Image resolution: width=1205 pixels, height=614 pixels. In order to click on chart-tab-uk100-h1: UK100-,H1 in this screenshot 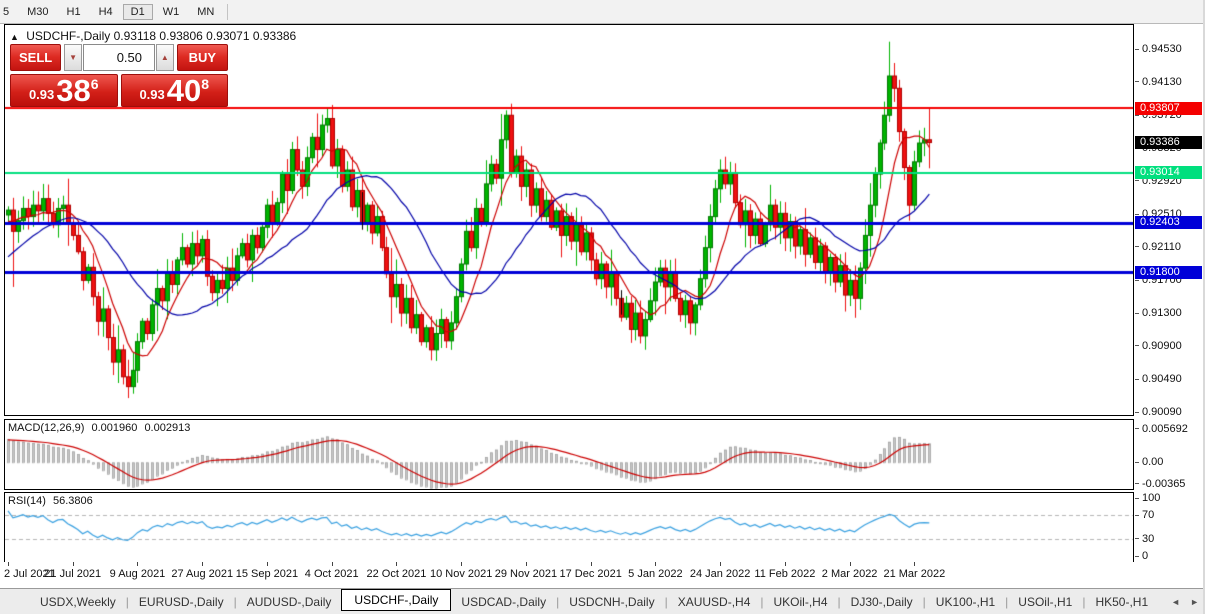, I will do `click(965, 601)`.